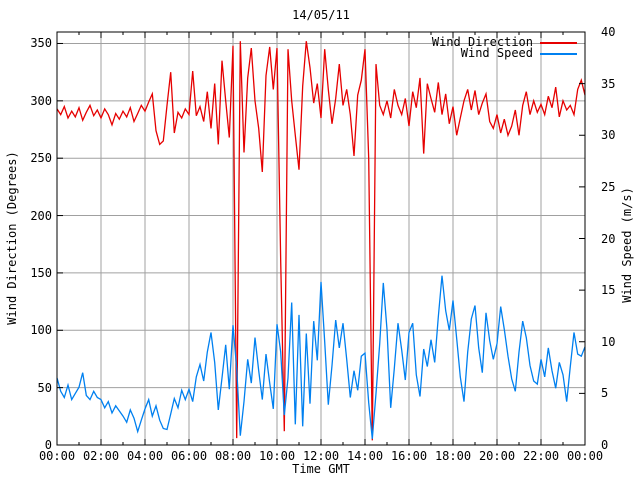 The width and height of the screenshot is (640, 480). I want to click on x-tick-label: 10:00, so click(277, 456).